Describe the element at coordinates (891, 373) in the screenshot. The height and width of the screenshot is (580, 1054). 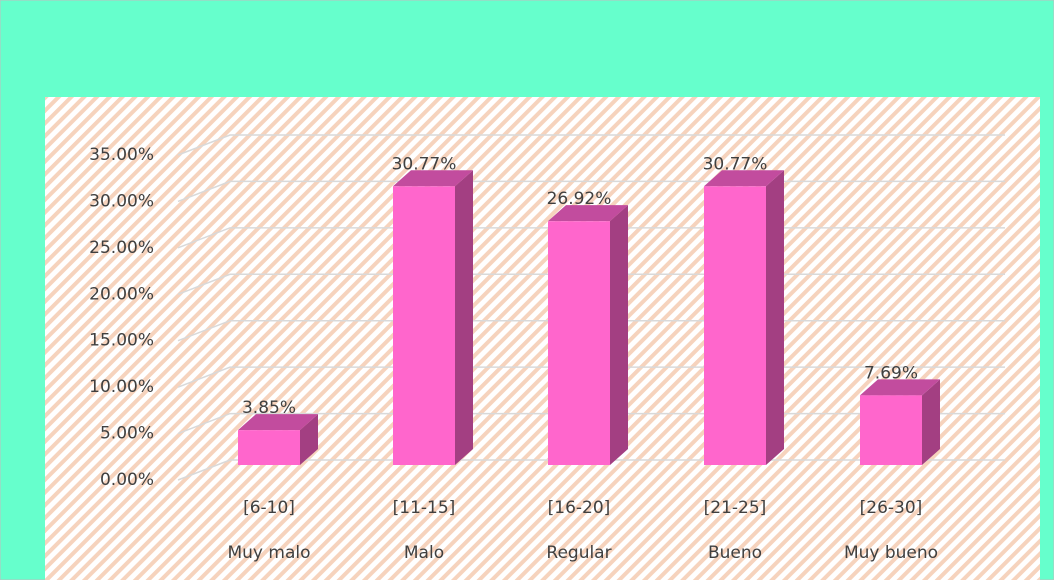
I see `value-label: 7.69%` at that location.